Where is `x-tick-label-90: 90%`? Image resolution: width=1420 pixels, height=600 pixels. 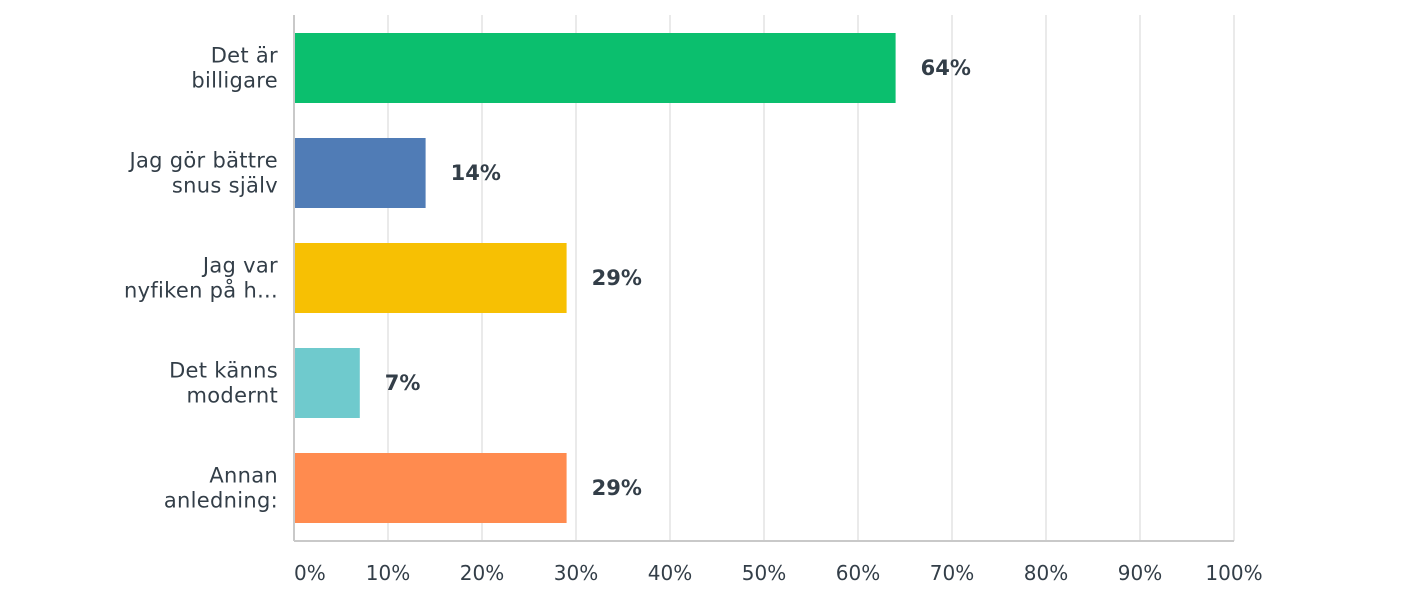
x-tick-label-90: 90% is located at coordinates (1140, 573).